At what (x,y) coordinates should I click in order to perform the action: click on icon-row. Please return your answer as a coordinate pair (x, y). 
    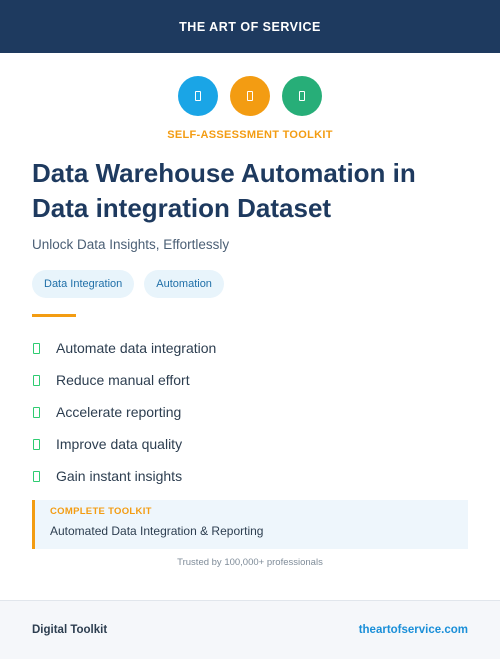
    Looking at the image, I should click on (250, 96).